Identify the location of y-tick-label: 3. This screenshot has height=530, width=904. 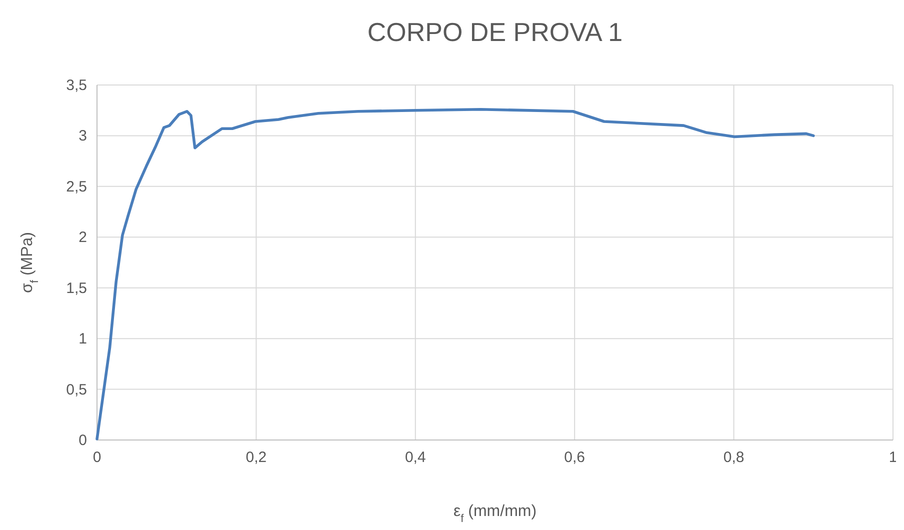
(82, 136).